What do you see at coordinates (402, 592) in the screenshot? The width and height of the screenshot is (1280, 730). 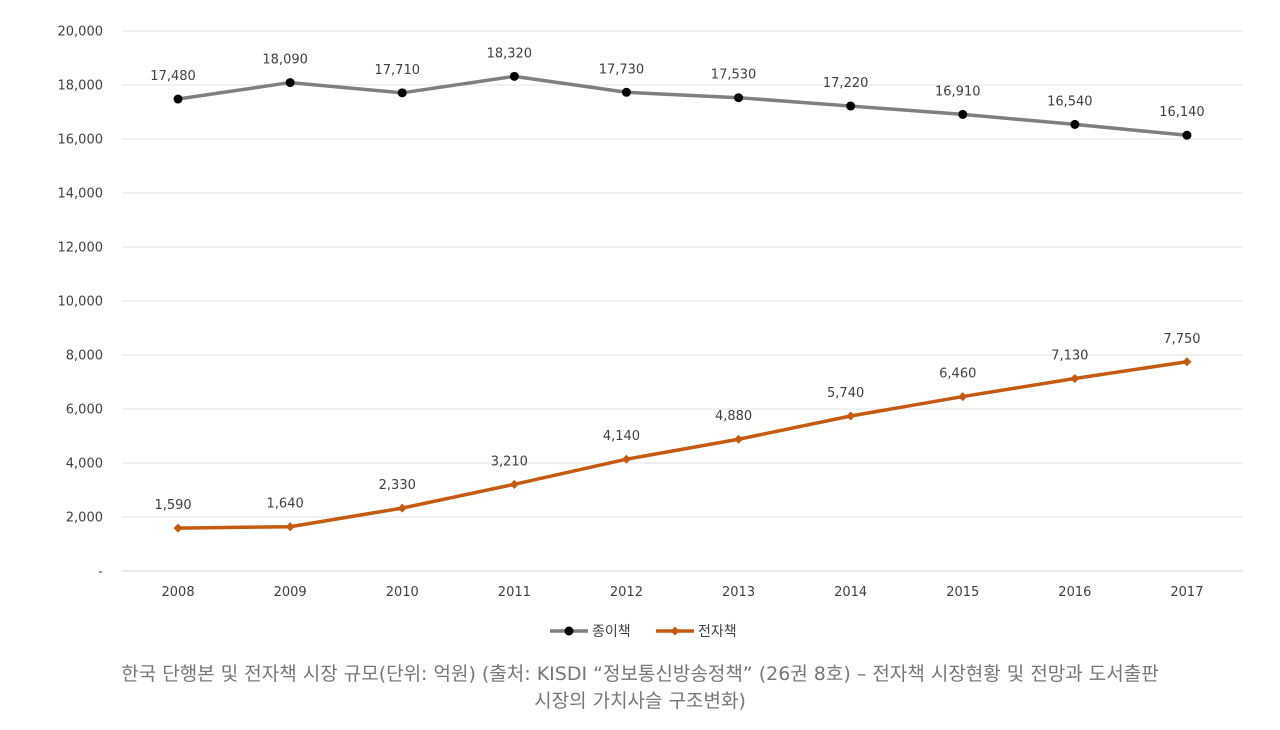 I see `x-tick-label: 2010` at bounding box center [402, 592].